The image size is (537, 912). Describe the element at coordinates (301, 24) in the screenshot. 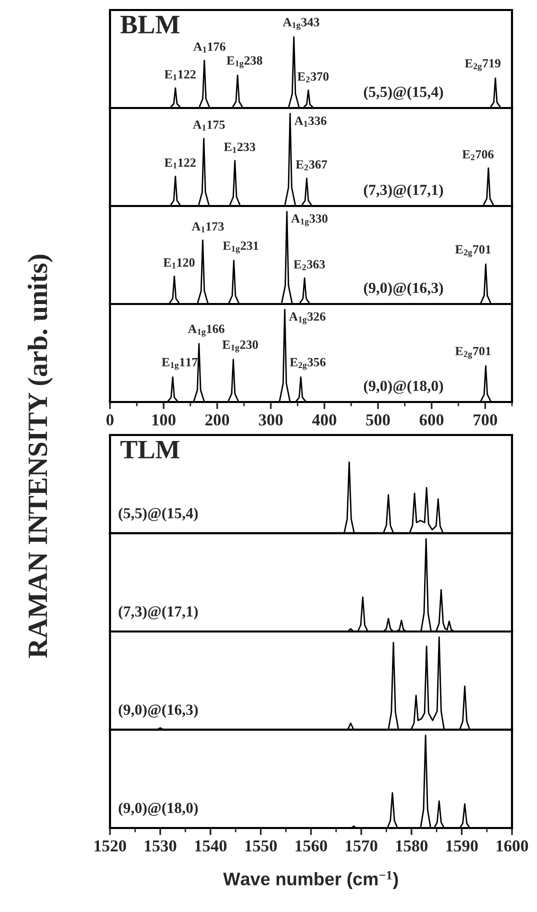

I see `annotation: A$_{1g}$343` at that location.